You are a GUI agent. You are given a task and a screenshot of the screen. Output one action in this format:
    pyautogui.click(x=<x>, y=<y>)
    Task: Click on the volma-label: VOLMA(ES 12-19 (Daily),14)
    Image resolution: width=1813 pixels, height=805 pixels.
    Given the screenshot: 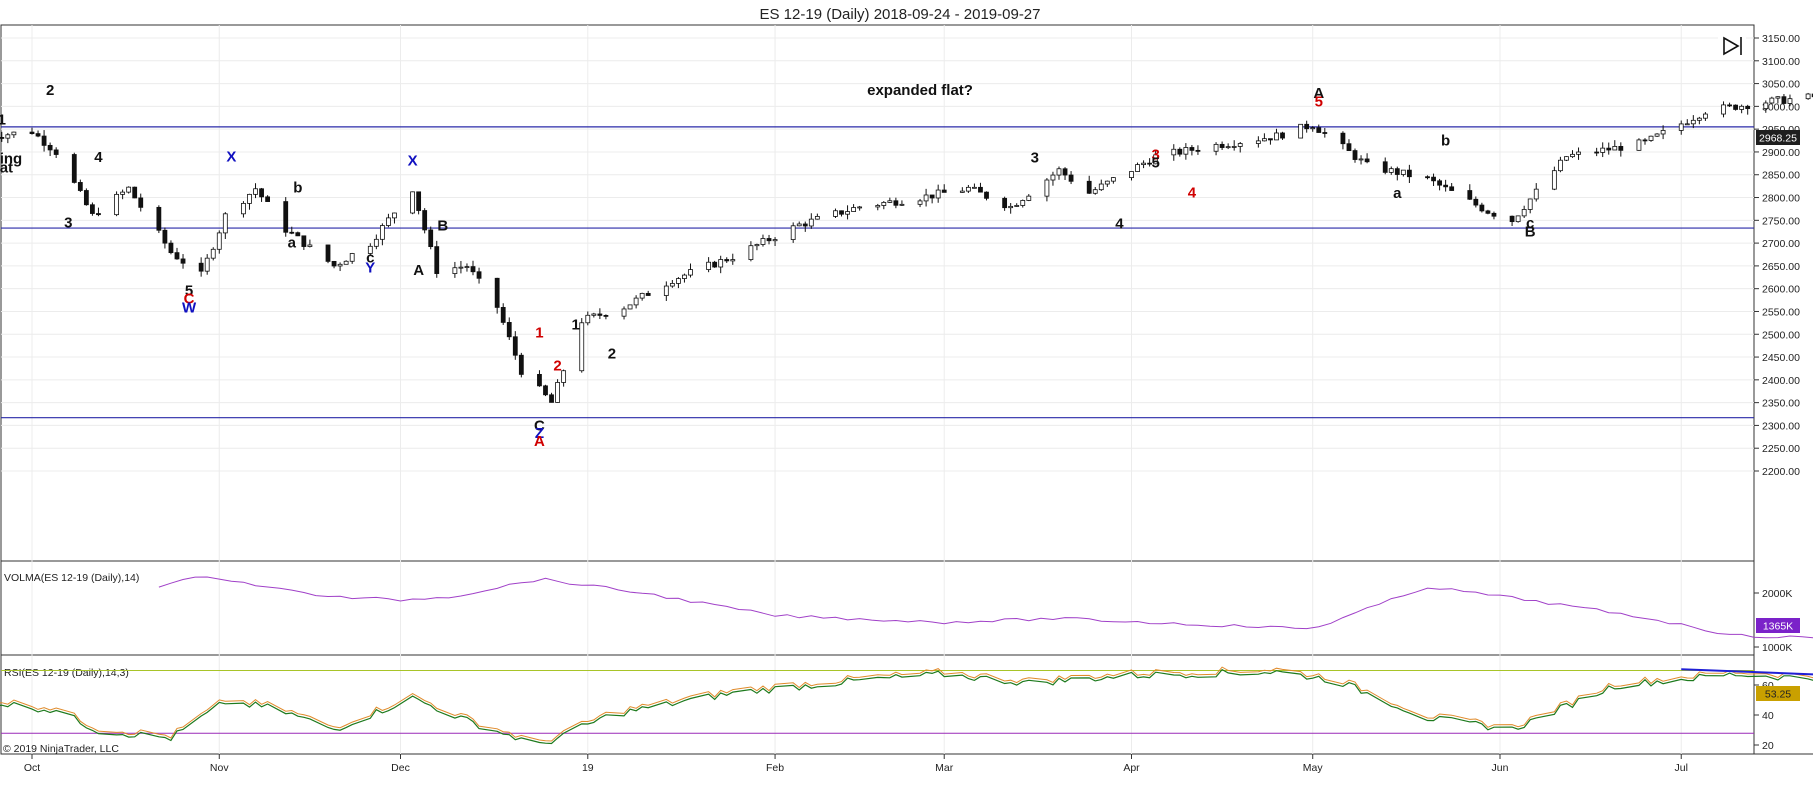 What is the action you would take?
    pyautogui.click(x=71, y=578)
    